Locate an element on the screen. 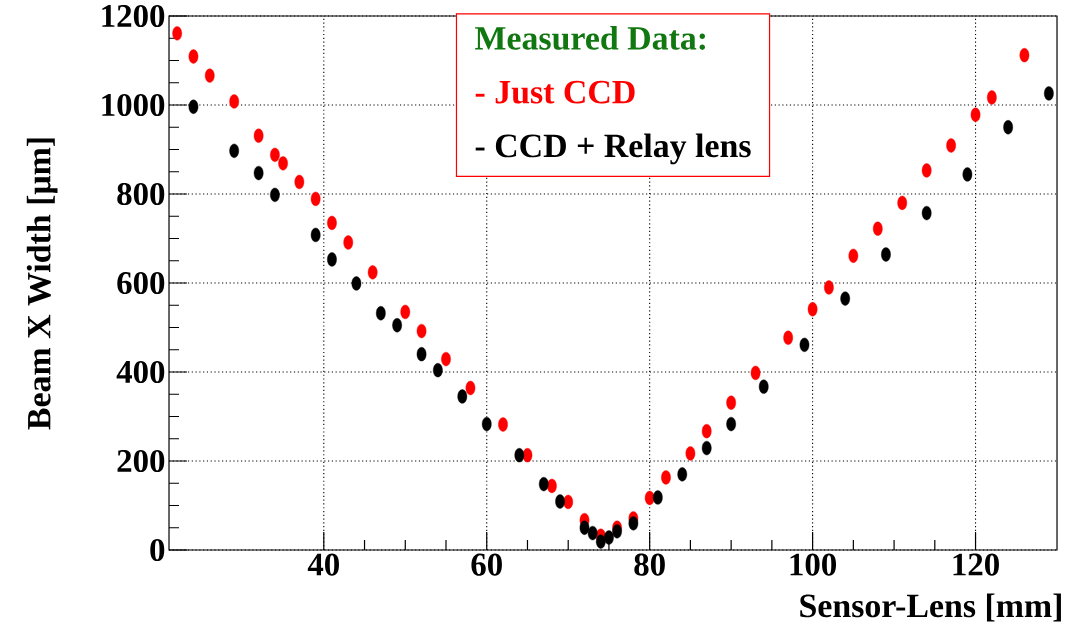  y-tick-label: 800 is located at coordinates (141, 194).